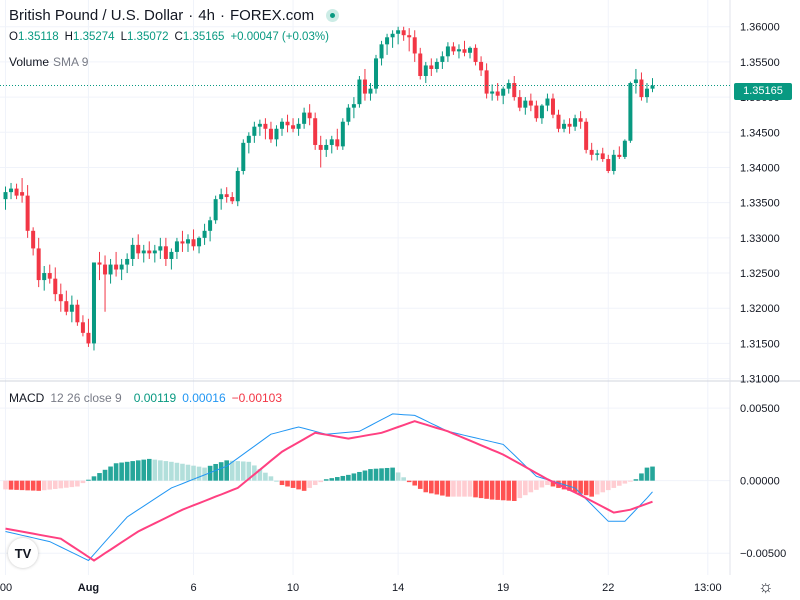 This screenshot has width=800, height=600. What do you see at coordinates (766, 586) in the screenshot?
I see `settings-gear-icon: ☼` at bounding box center [766, 586].